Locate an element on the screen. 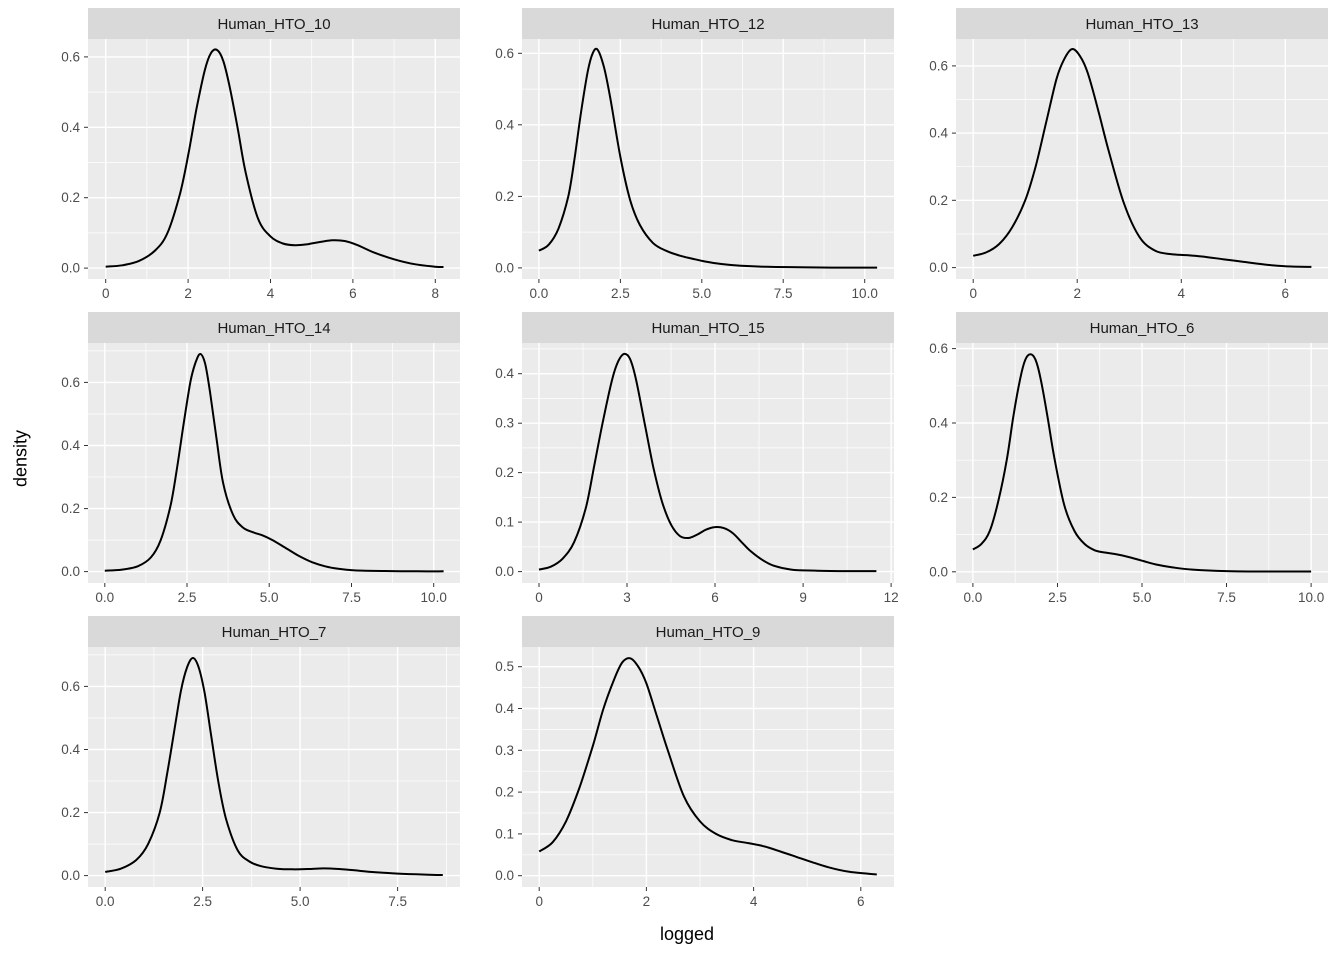 This screenshot has height=960, width=1344. facet-strip: Human_HTO_15 is located at coordinates (708, 327).